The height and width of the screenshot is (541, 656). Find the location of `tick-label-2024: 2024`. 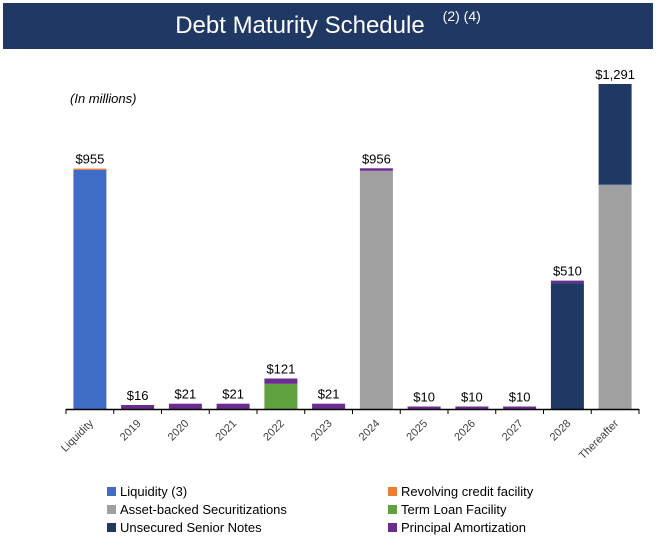

tick-label-2024: 2024 is located at coordinates (370, 431).